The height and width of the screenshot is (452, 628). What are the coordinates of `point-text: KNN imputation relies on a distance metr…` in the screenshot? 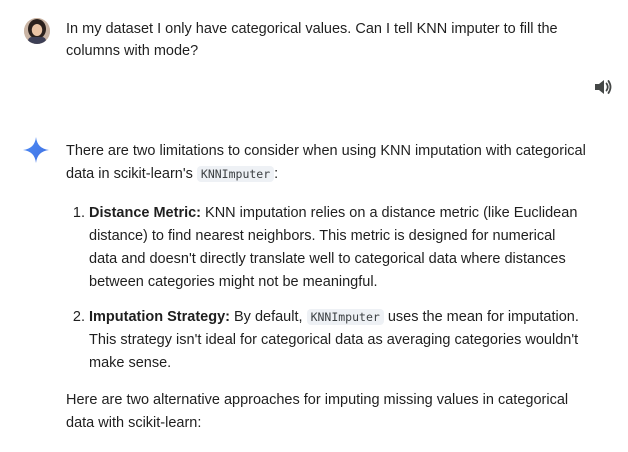 It's located at (333, 247).